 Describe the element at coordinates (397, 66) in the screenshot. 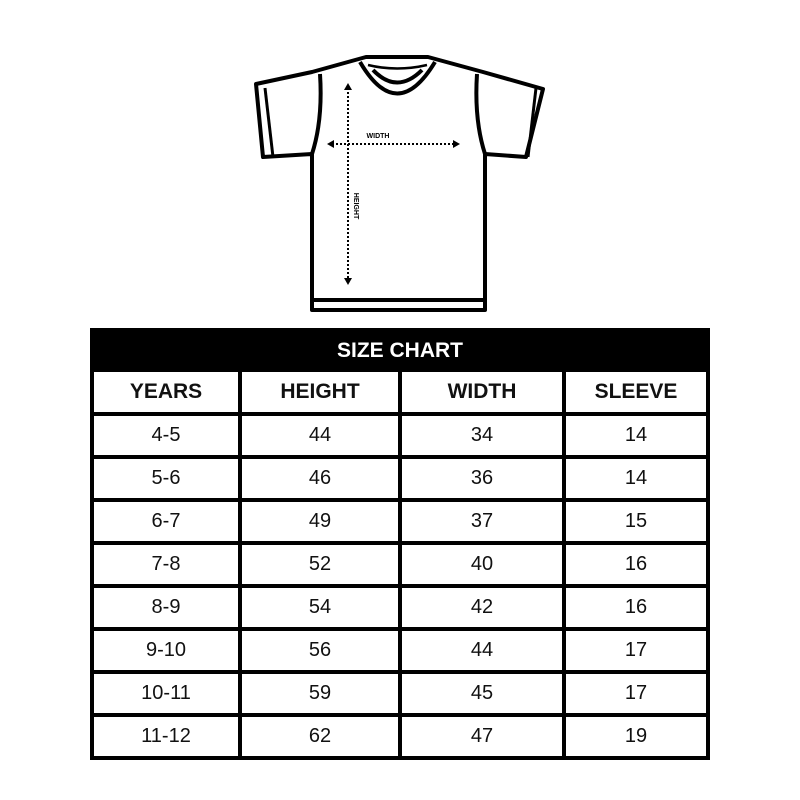

I see `shirt-collar-top` at that location.